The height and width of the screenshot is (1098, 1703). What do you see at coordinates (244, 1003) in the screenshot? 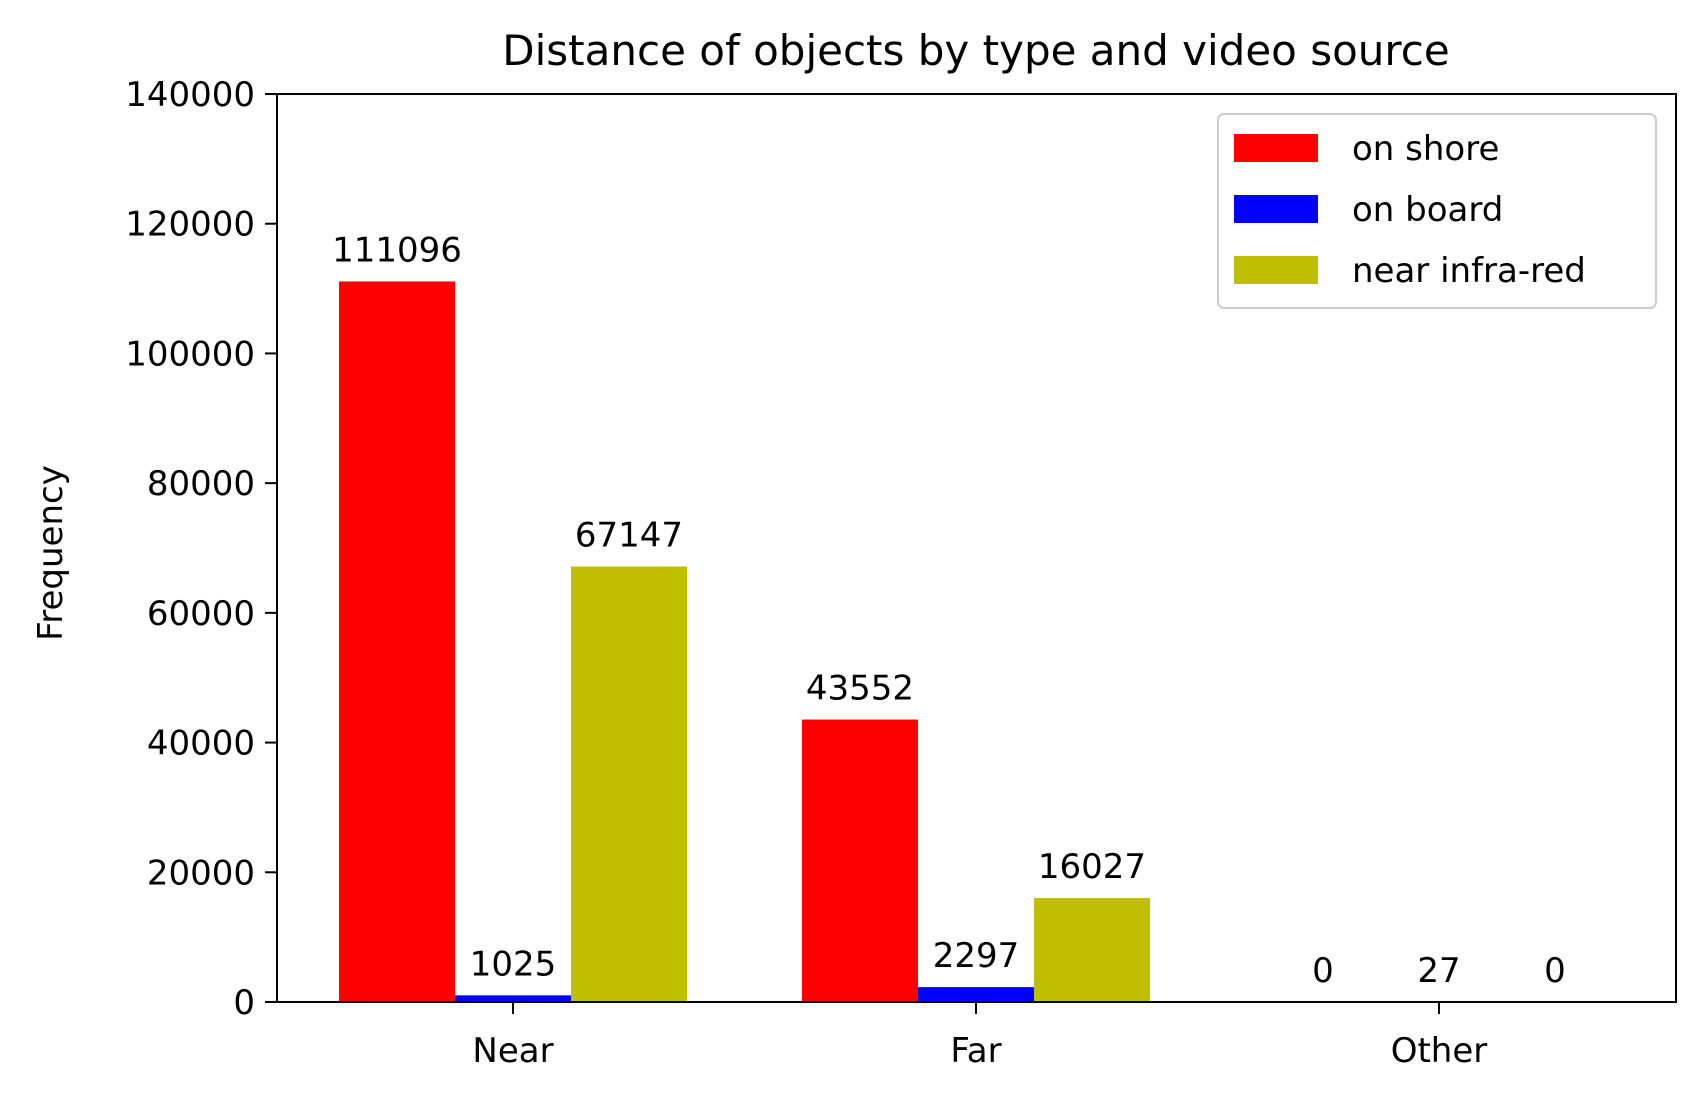
I see `y-tick-label: 0` at bounding box center [244, 1003].